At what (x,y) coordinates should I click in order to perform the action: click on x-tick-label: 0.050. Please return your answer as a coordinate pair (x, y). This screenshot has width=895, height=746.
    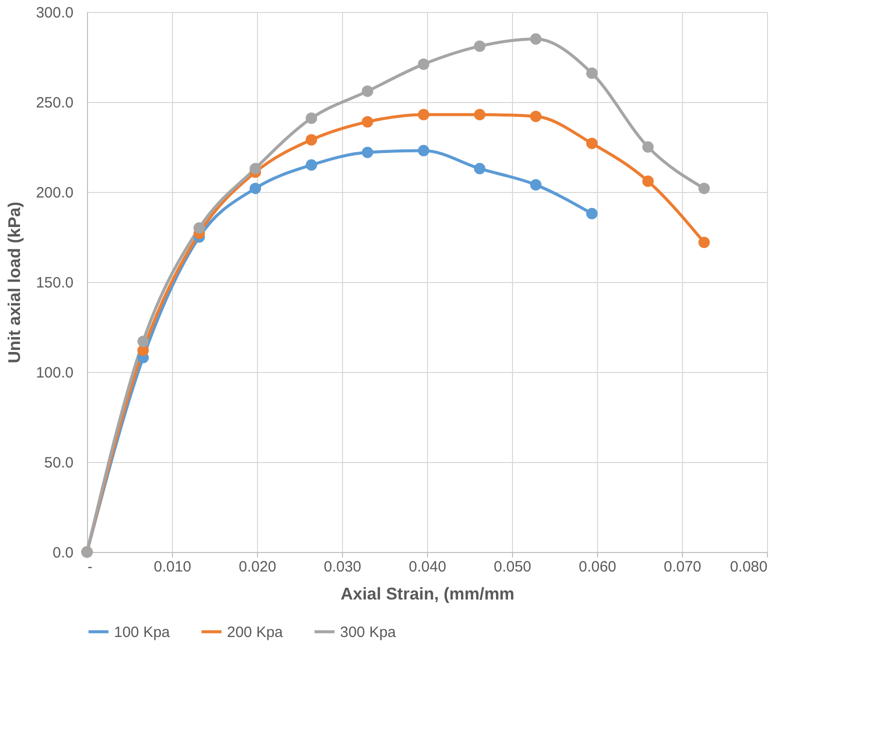
    Looking at the image, I should click on (513, 567).